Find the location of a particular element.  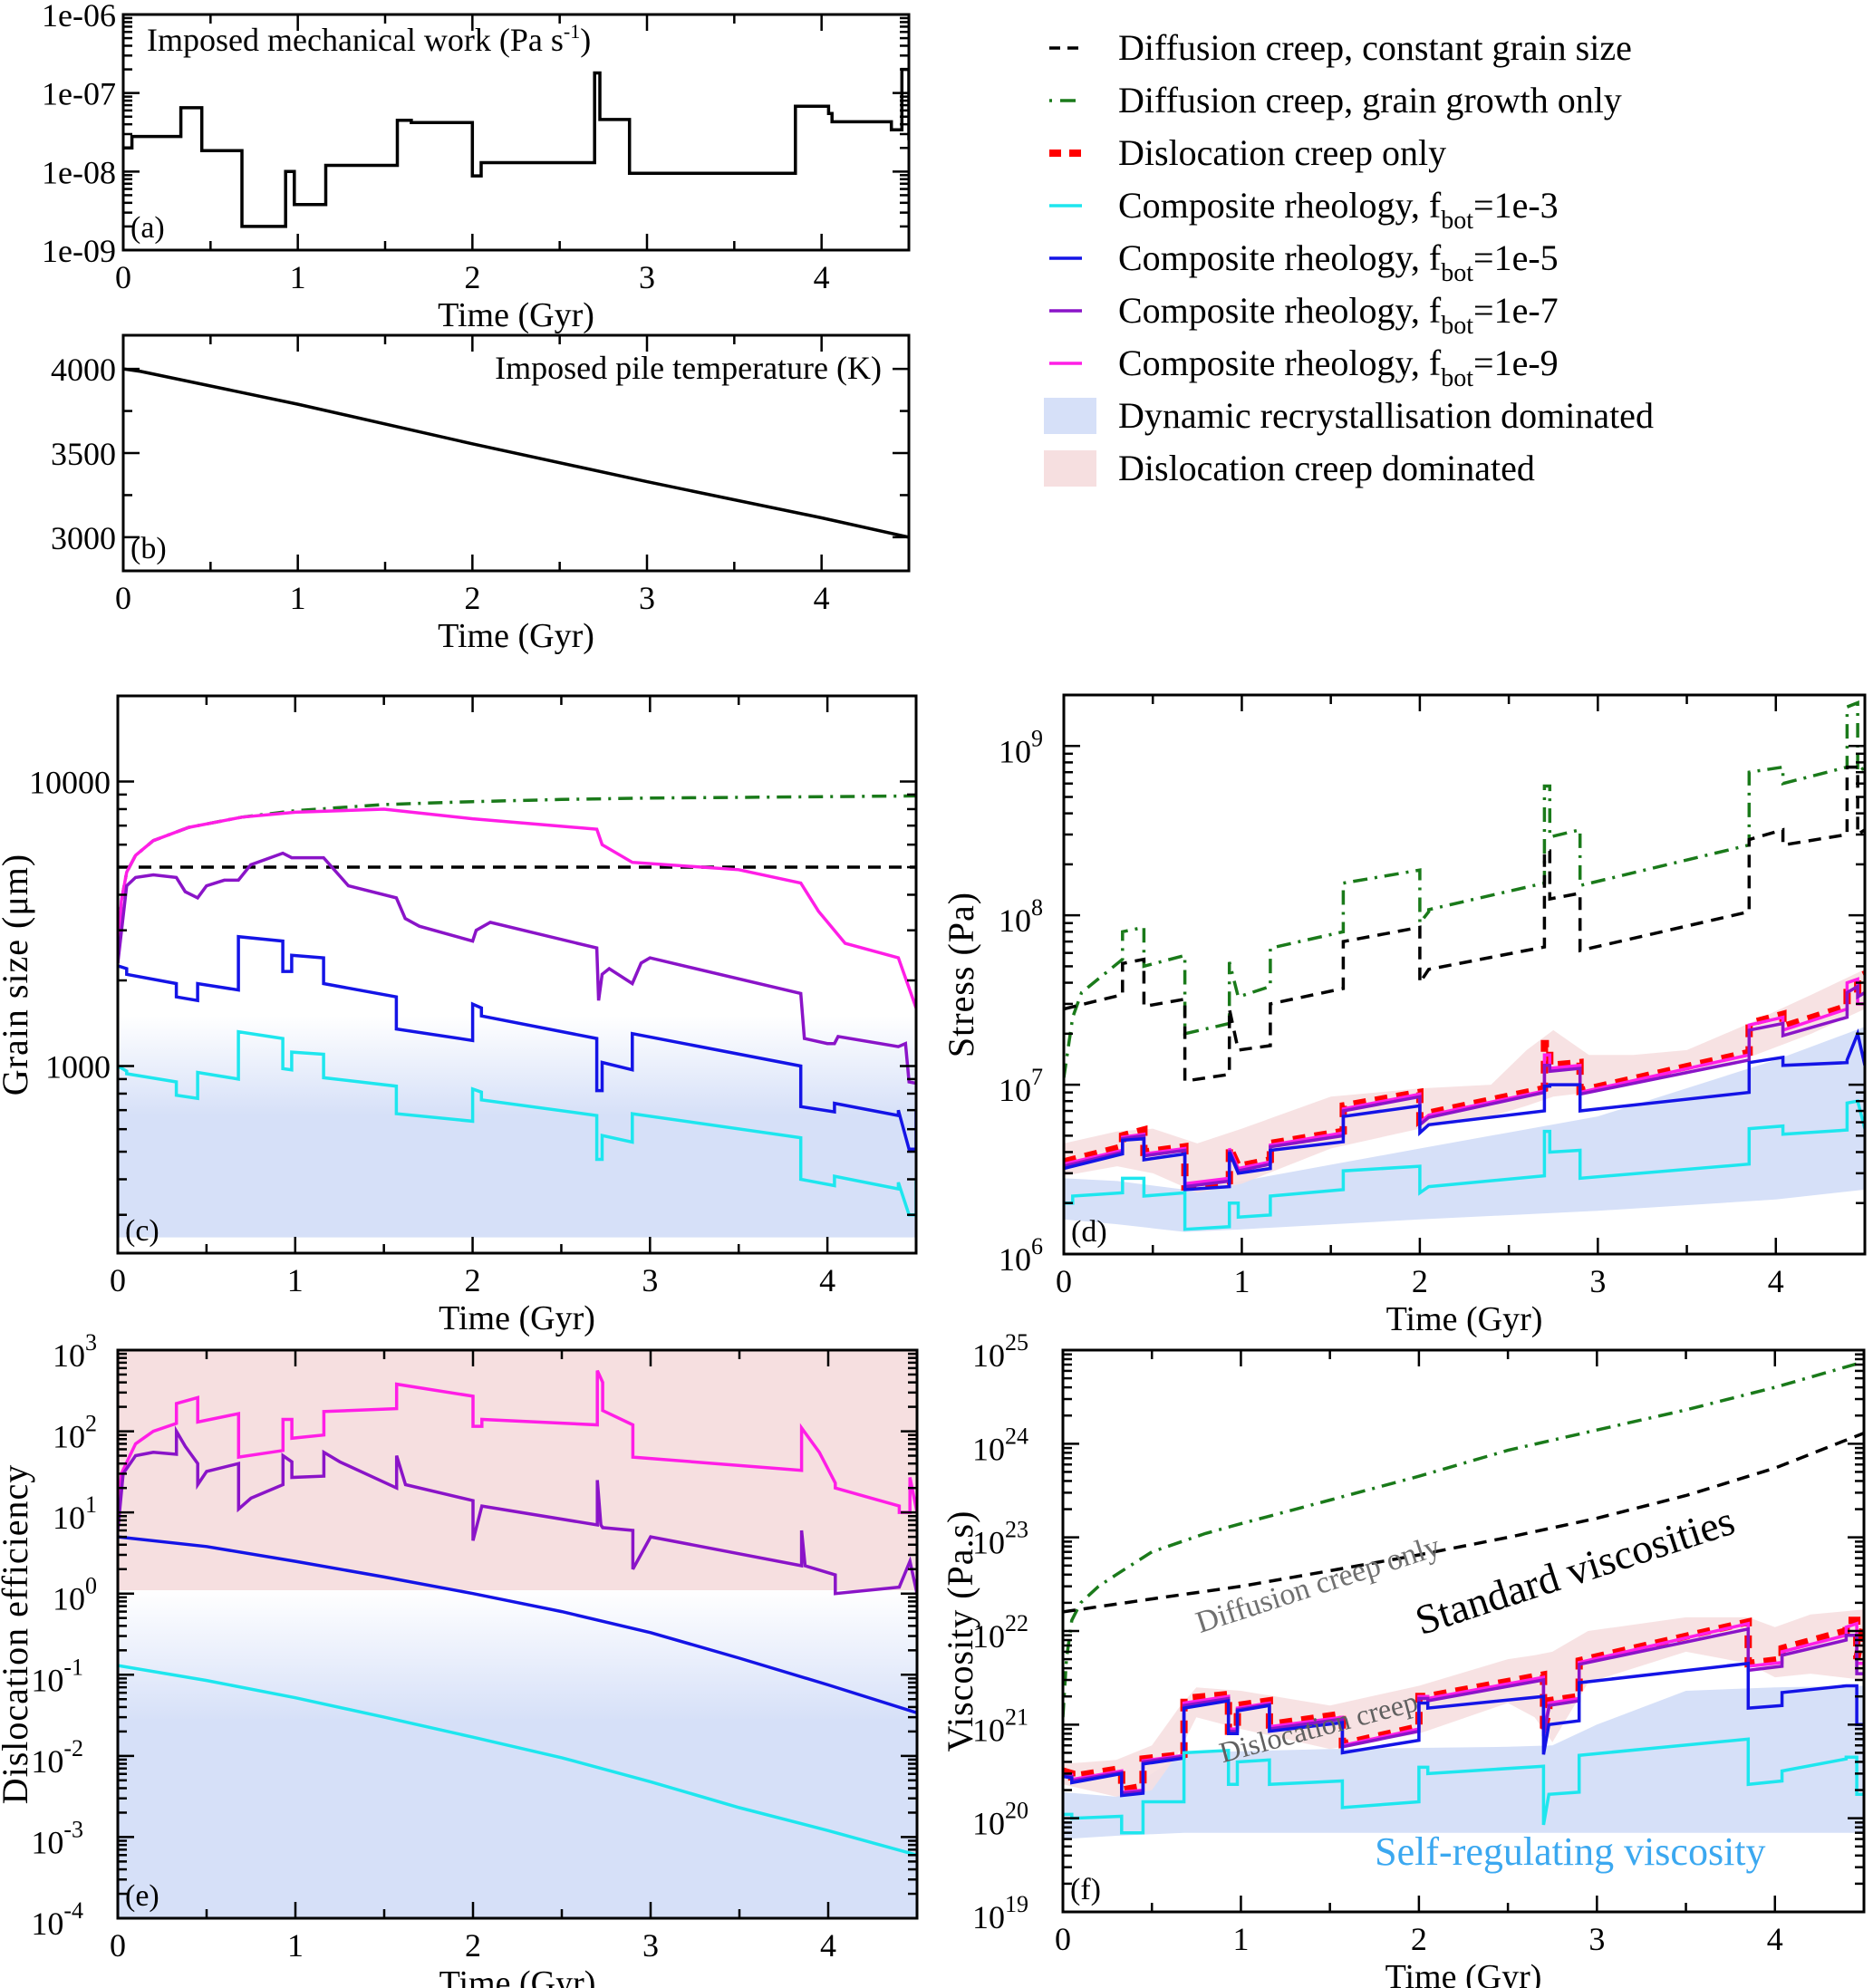

y-tick-label: 10⁸ is located at coordinates (1021, 916).